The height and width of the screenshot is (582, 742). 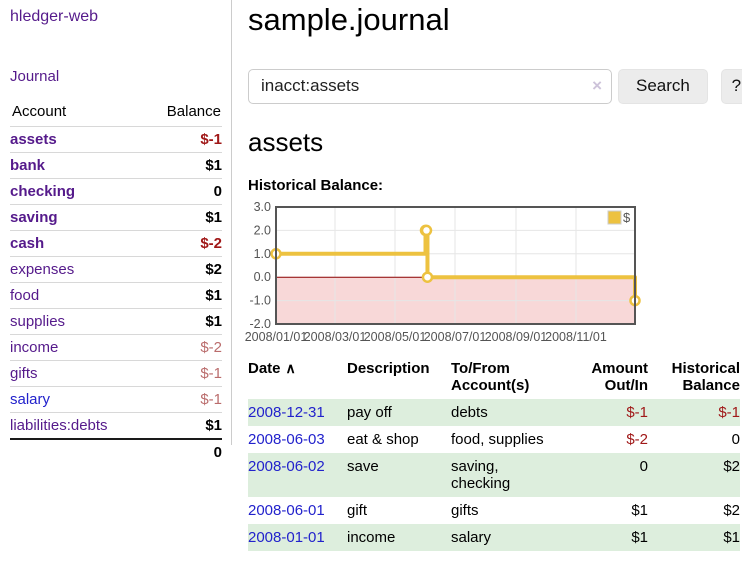 What do you see at coordinates (33, 139) in the screenshot?
I see `account-link-assets: assets` at bounding box center [33, 139].